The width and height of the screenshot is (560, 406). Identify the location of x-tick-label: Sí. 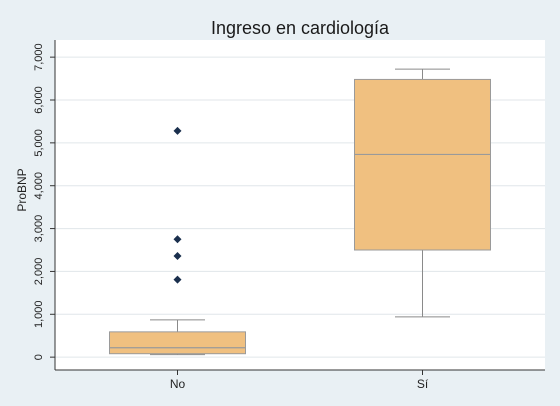
(423, 384).